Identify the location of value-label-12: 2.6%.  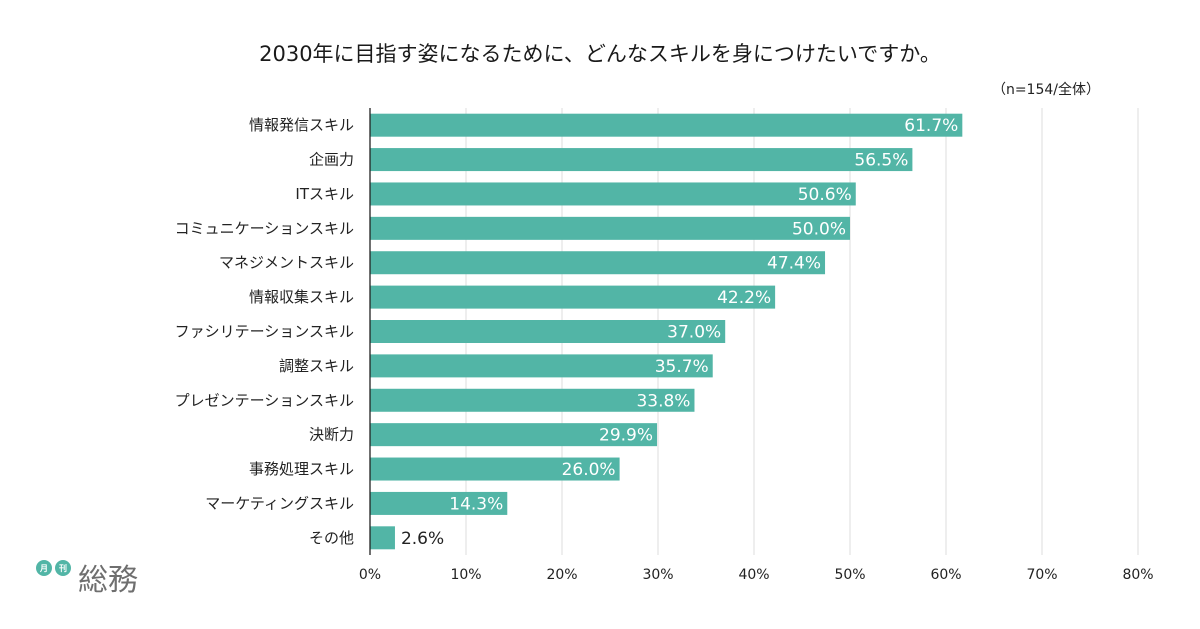
(422, 539).